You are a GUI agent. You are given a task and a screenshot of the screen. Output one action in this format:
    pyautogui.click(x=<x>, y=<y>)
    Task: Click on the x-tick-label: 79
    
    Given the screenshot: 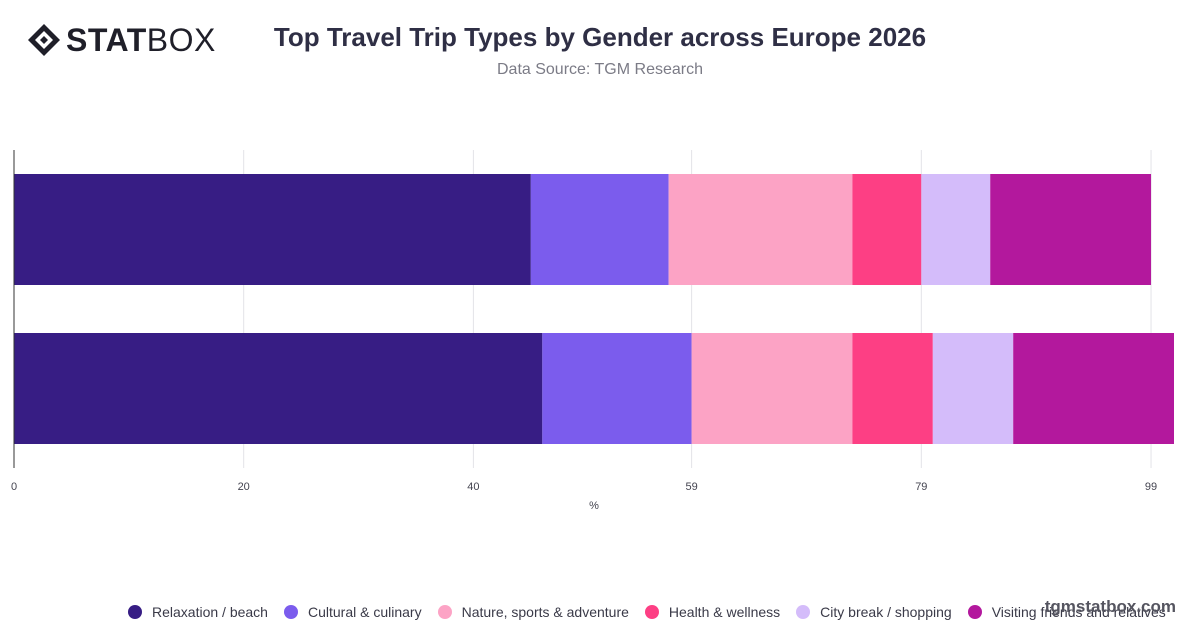 What is the action you would take?
    pyautogui.click(x=921, y=487)
    